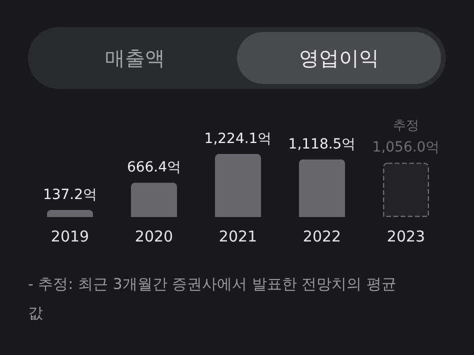 This screenshot has width=474, height=355. What do you see at coordinates (339, 58) in the screenshot?
I see `text: 영업이익` at bounding box center [339, 58].